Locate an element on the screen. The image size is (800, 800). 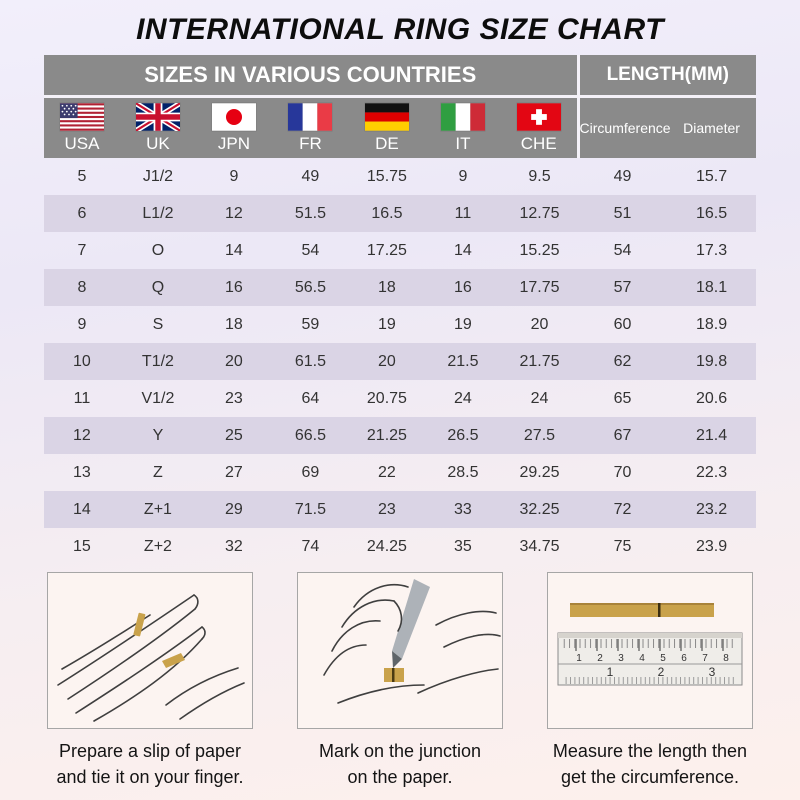
size-cell: 70 is located at coordinates (622, 472).